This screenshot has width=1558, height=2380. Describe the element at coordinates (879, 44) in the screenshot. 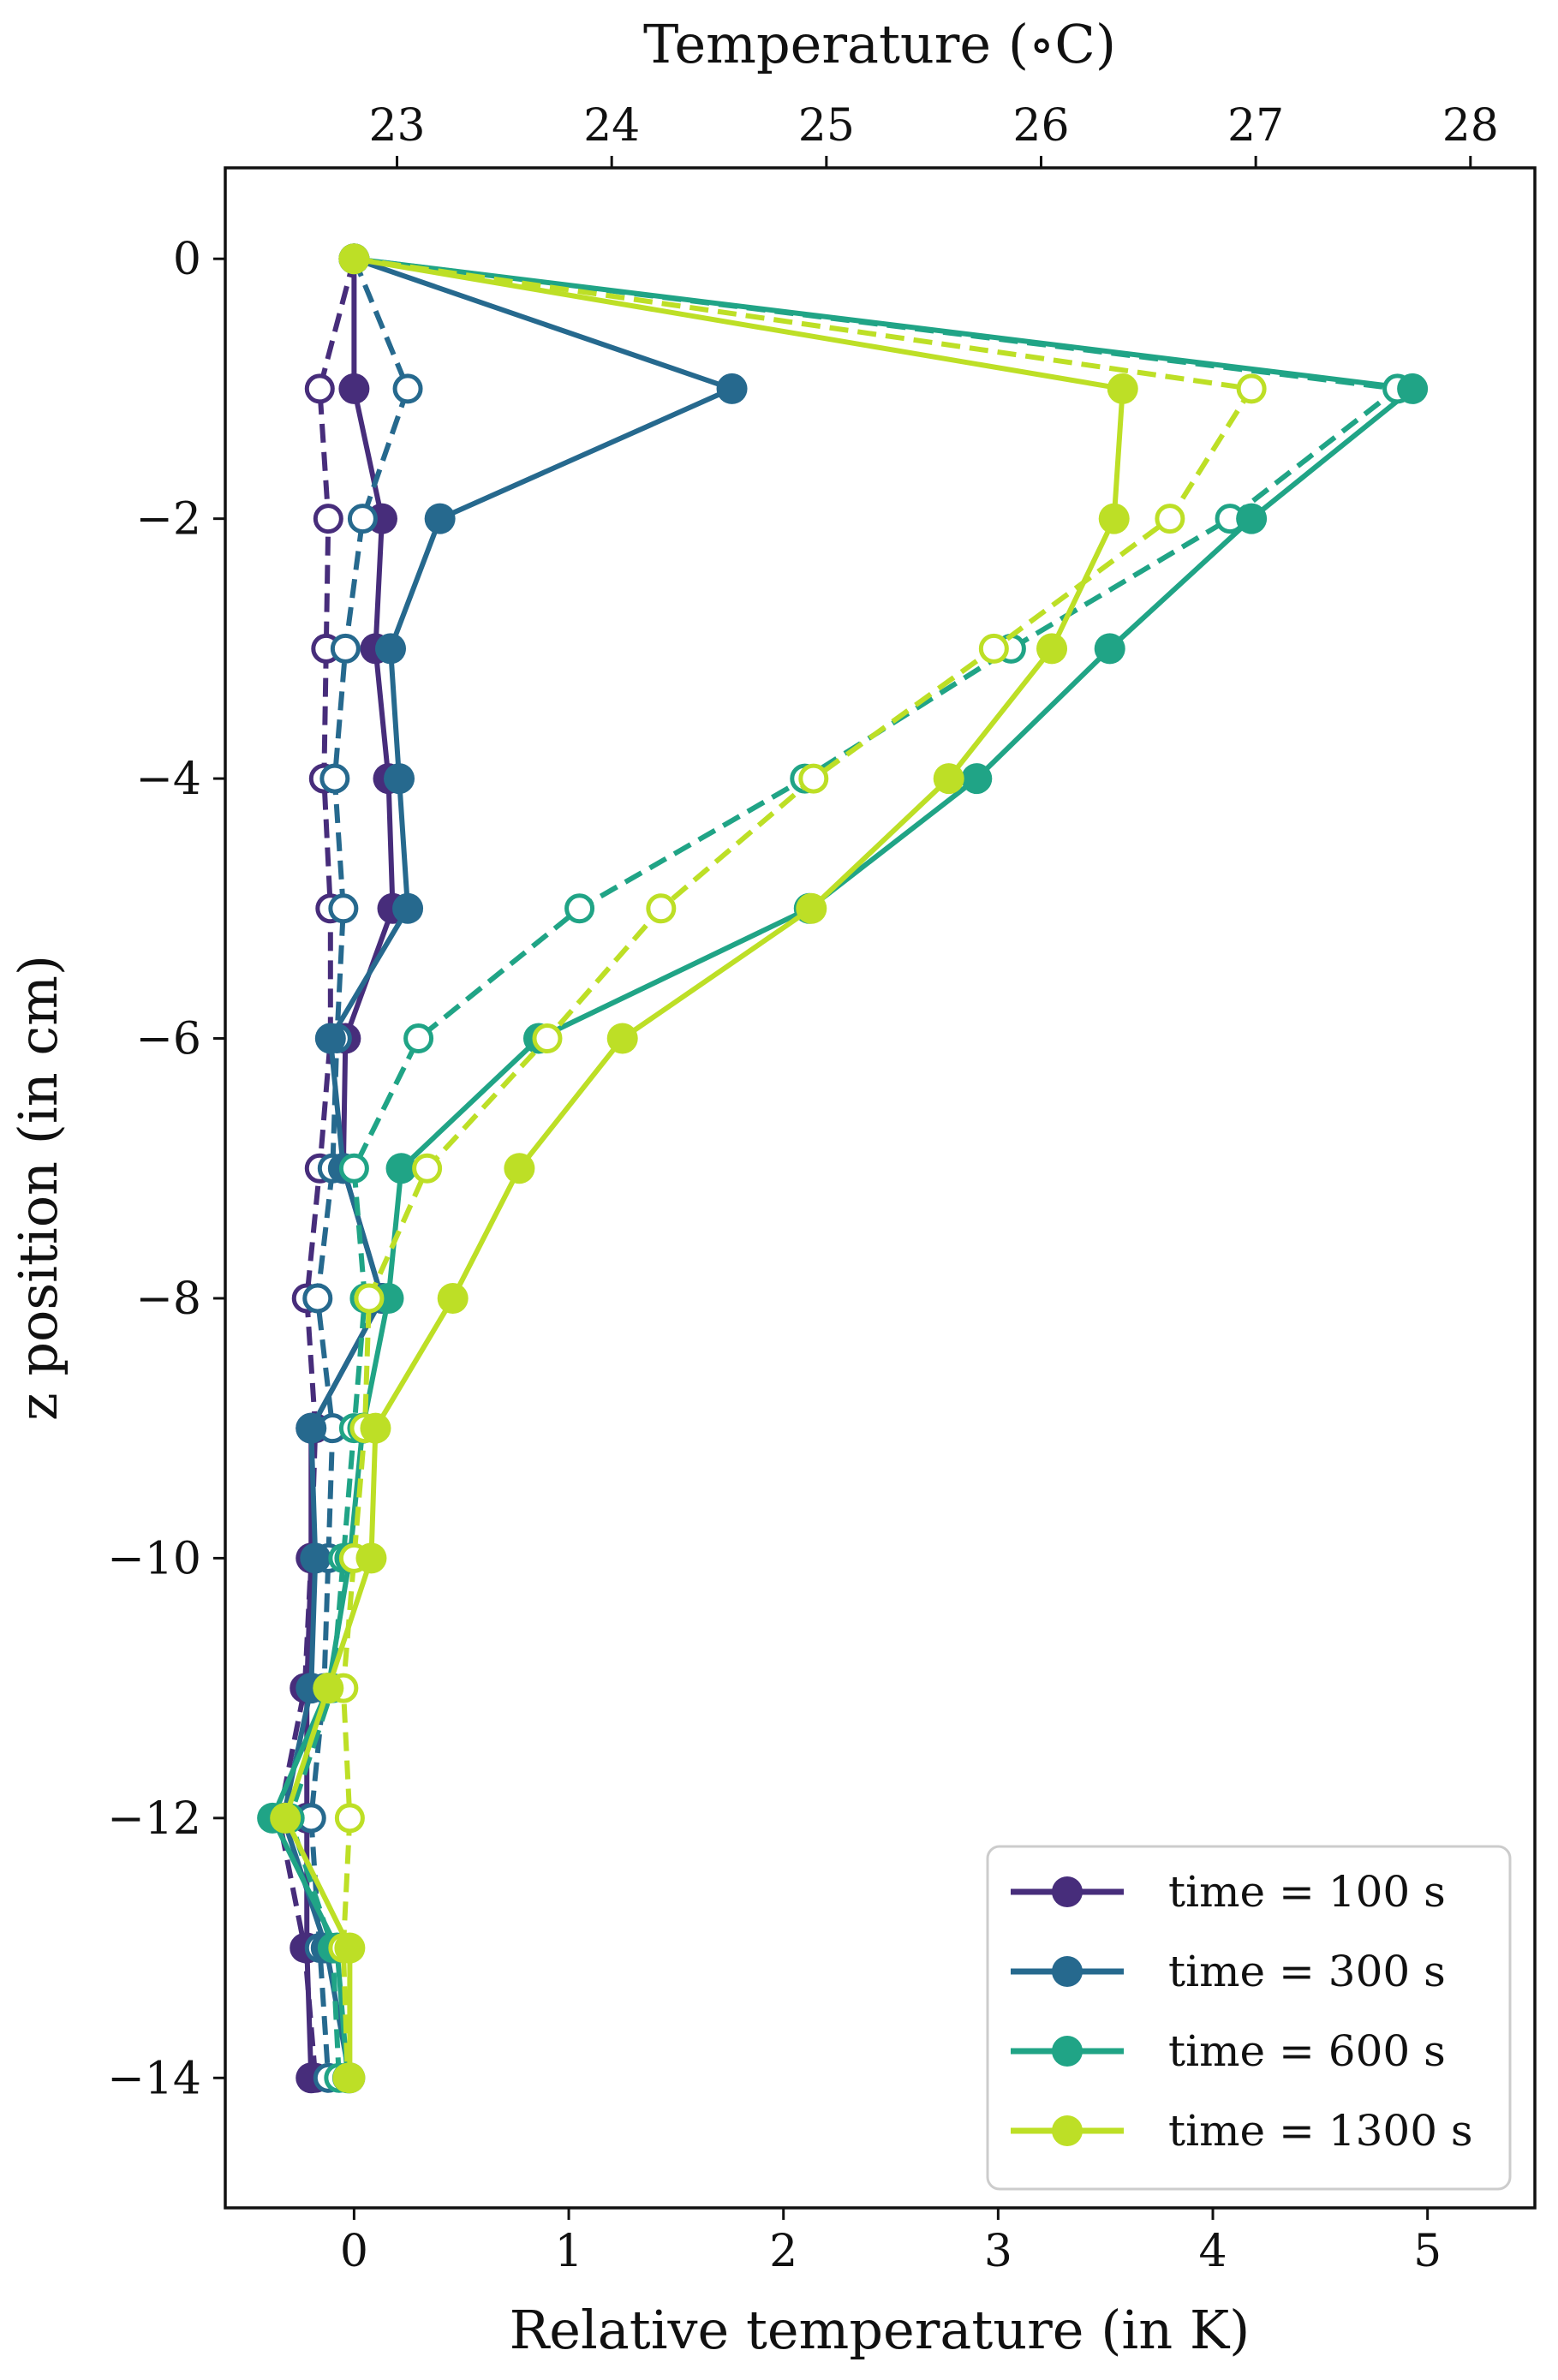

I see `x2-axis-title: Temperature (∘C)` at that location.